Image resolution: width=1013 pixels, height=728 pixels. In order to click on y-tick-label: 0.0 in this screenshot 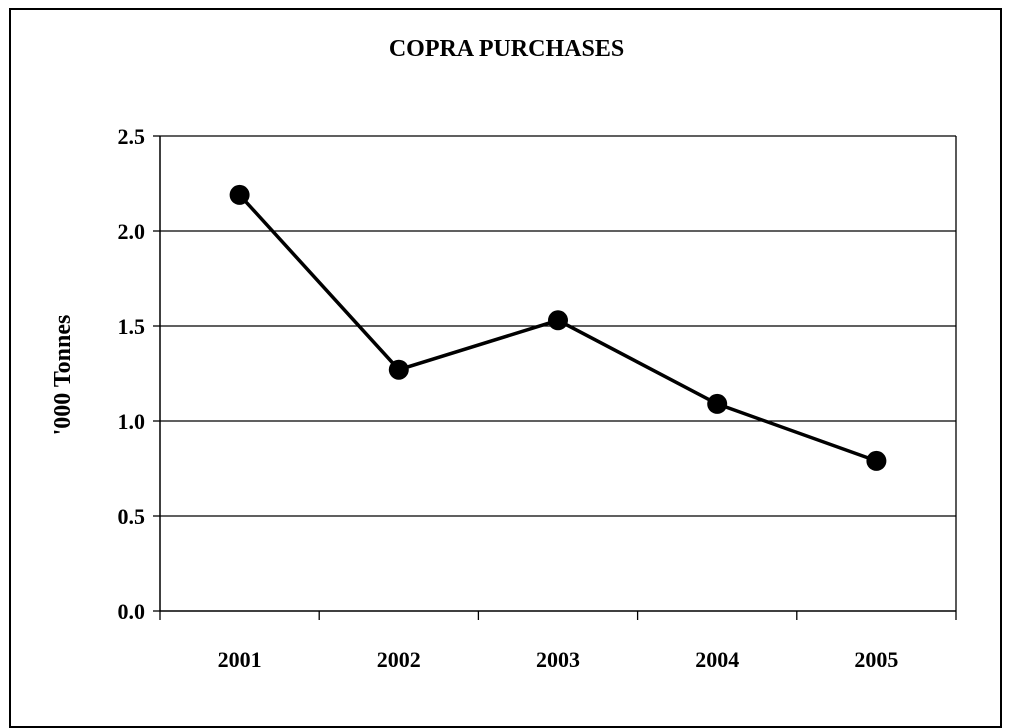, I will do `click(132, 611)`.